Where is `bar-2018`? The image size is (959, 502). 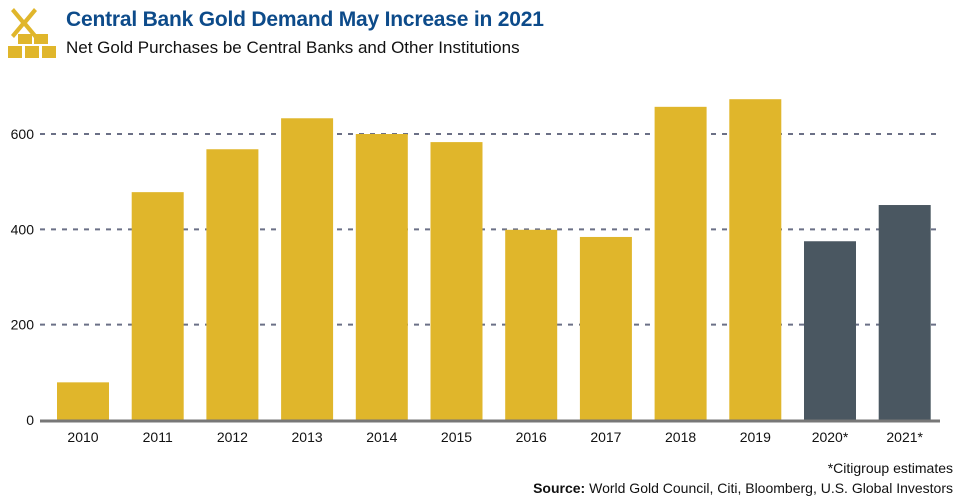
bar-2018 is located at coordinates (680, 263).